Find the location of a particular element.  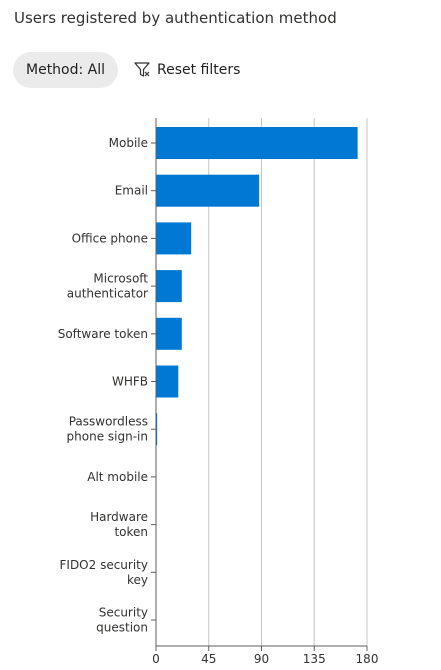

reset-filters-button: Reset filters is located at coordinates (186, 70).